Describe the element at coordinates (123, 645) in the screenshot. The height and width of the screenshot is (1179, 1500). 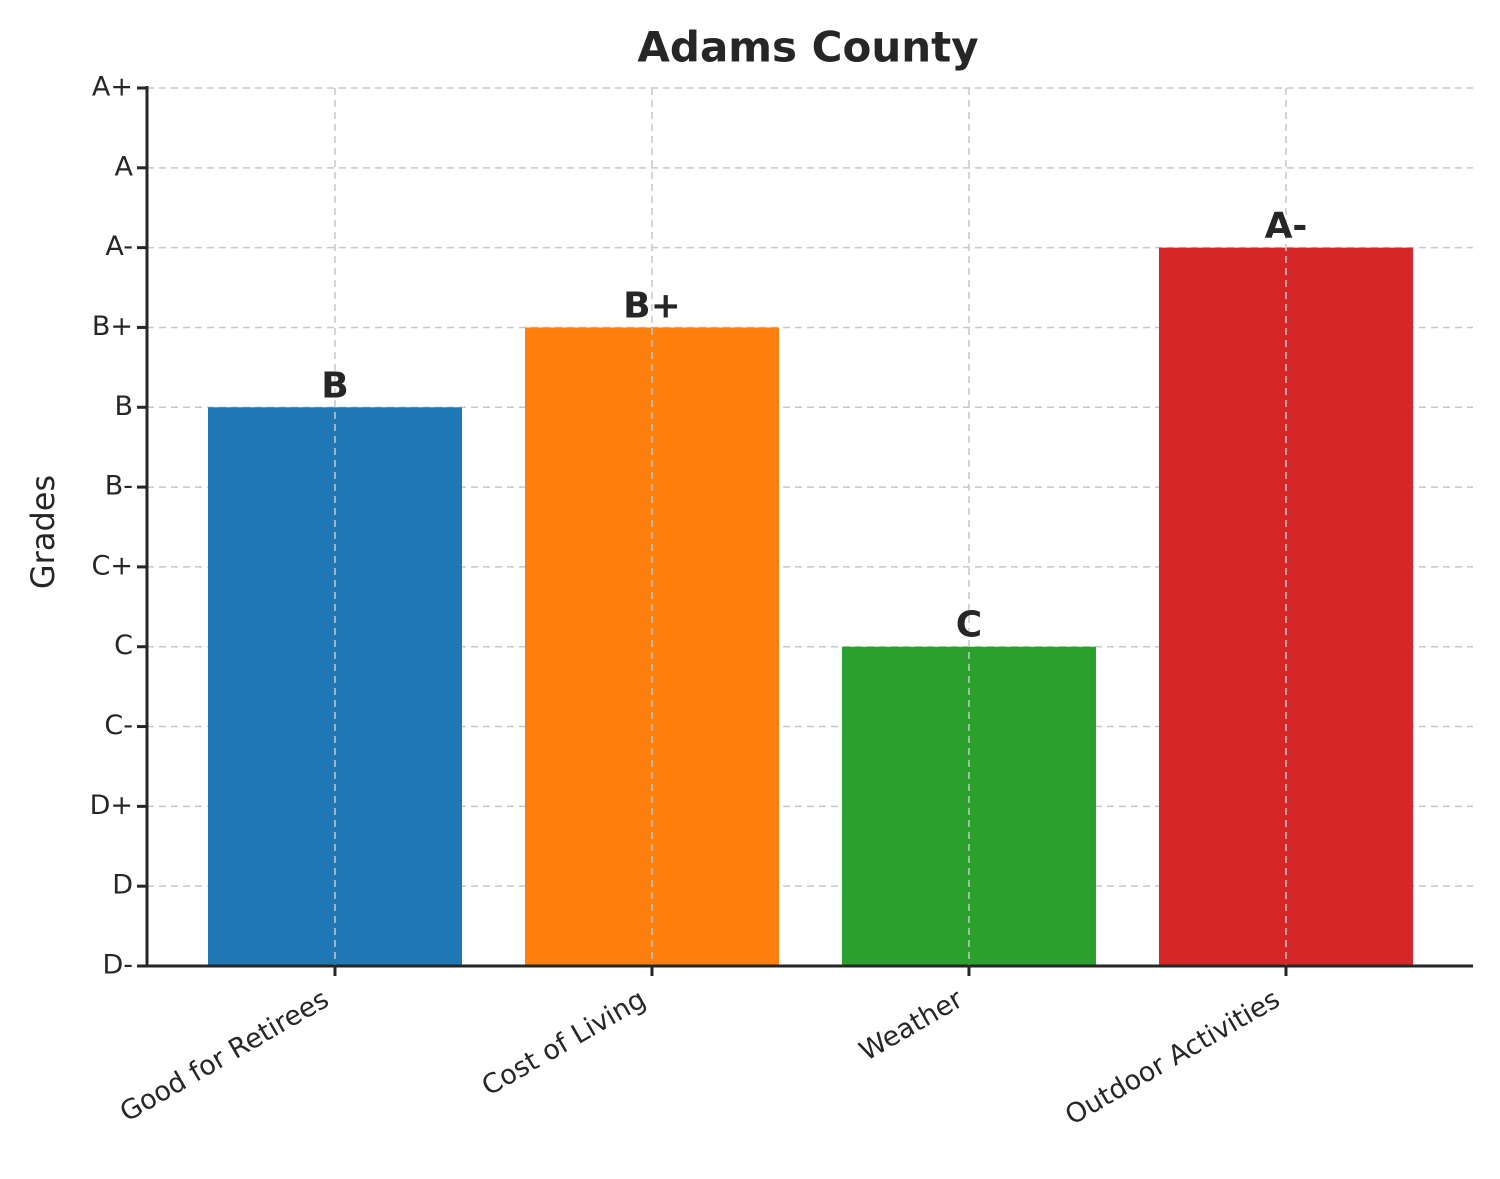
I see `y-tick-label: C` at that location.